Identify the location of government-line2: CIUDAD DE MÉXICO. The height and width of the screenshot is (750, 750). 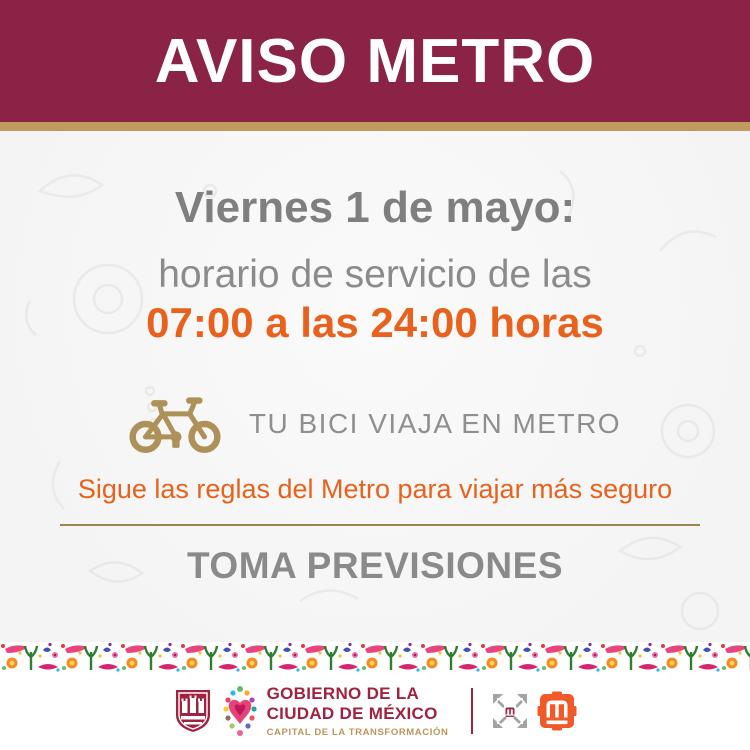
(352, 713).